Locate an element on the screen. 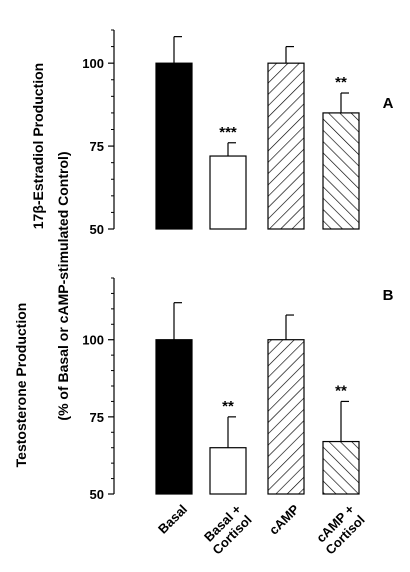  ylabel-percent-control: (% of Basal or cAMP-stimulated Control) is located at coordinates (63, 285).